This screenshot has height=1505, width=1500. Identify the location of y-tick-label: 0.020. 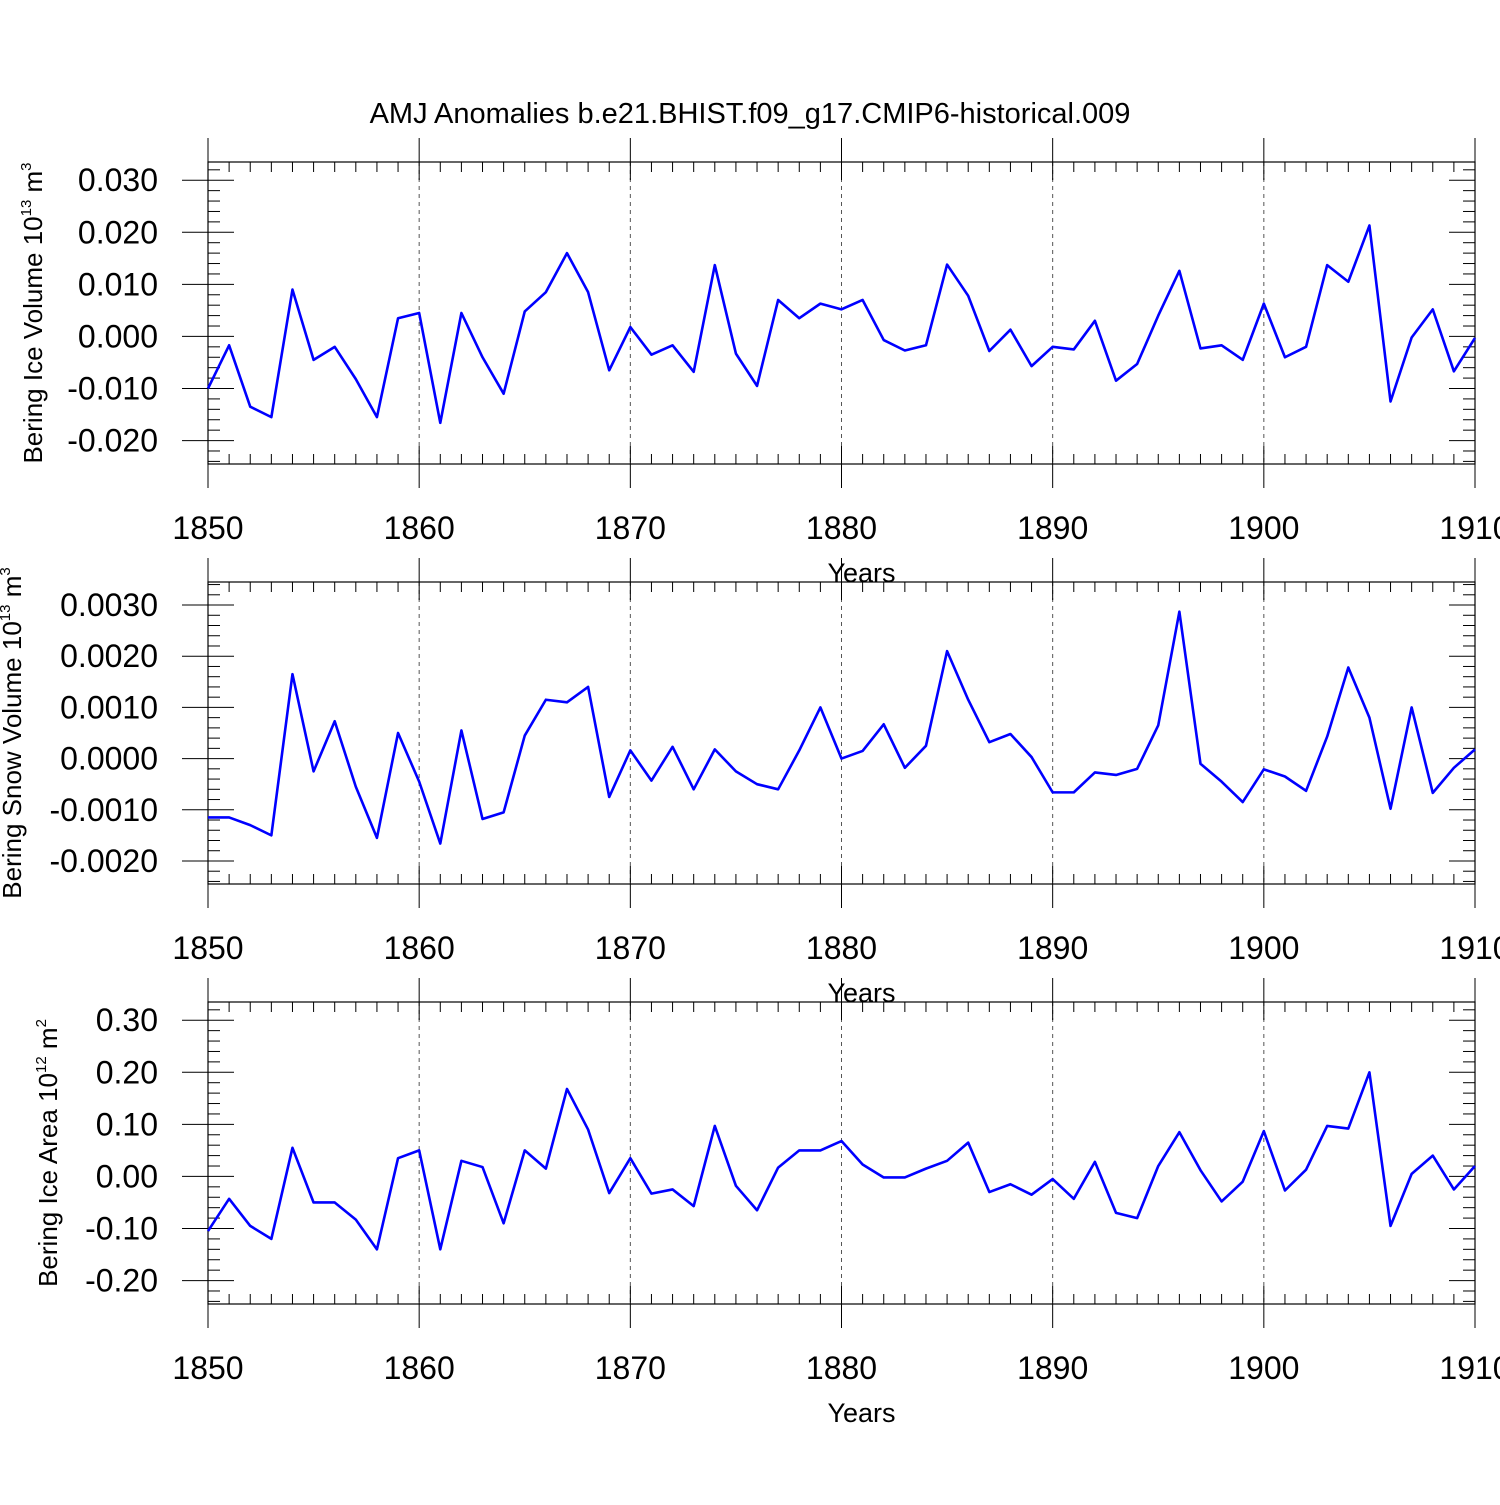
(118, 232).